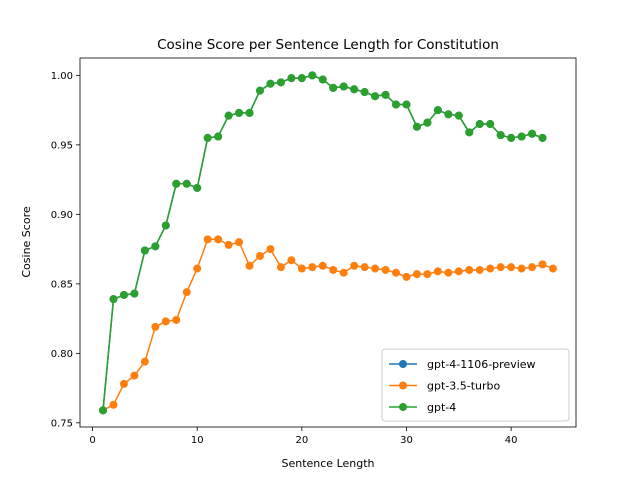 This screenshot has width=640, height=480. Describe the element at coordinates (327, 463) in the screenshot. I see `x-axis-label: Sentence Length` at that location.